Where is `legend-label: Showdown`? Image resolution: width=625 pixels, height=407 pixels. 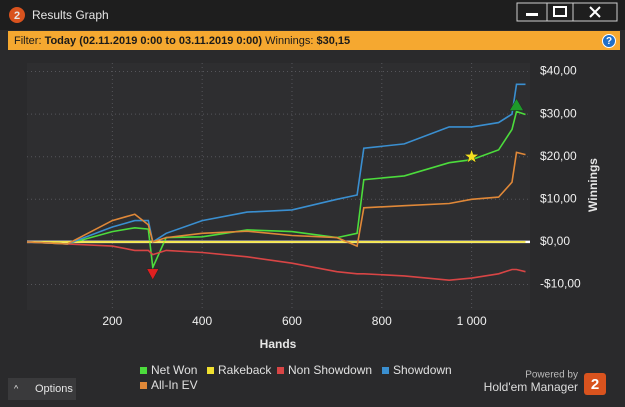
legend-label: Showdown is located at coordinates (422, 370).